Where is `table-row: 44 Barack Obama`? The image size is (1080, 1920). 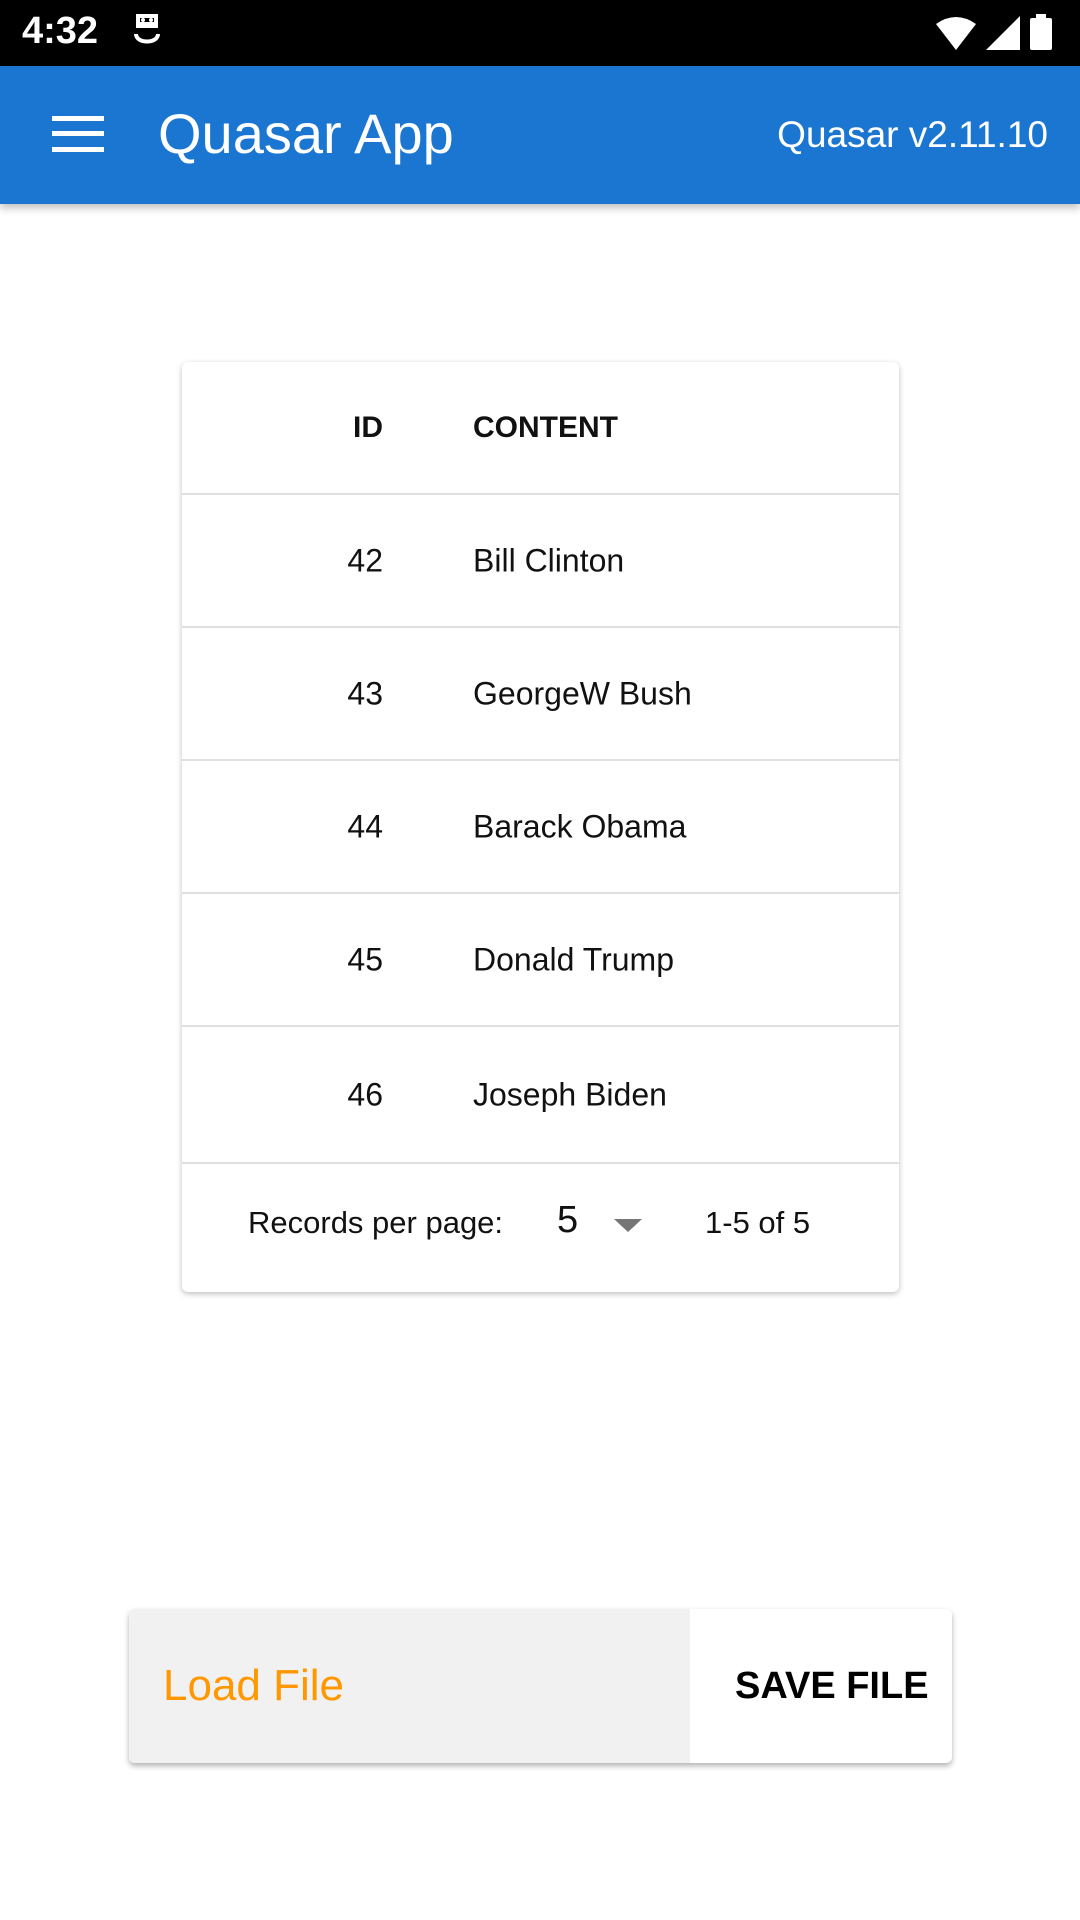 table-row: 44 Barack Obama is located at coordinates (540, 827).